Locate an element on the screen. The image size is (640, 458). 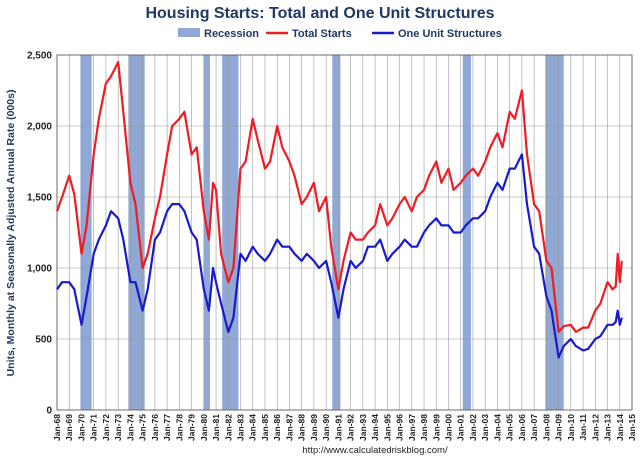
y-tick-label: 0 is located at coordinates (49, 411).